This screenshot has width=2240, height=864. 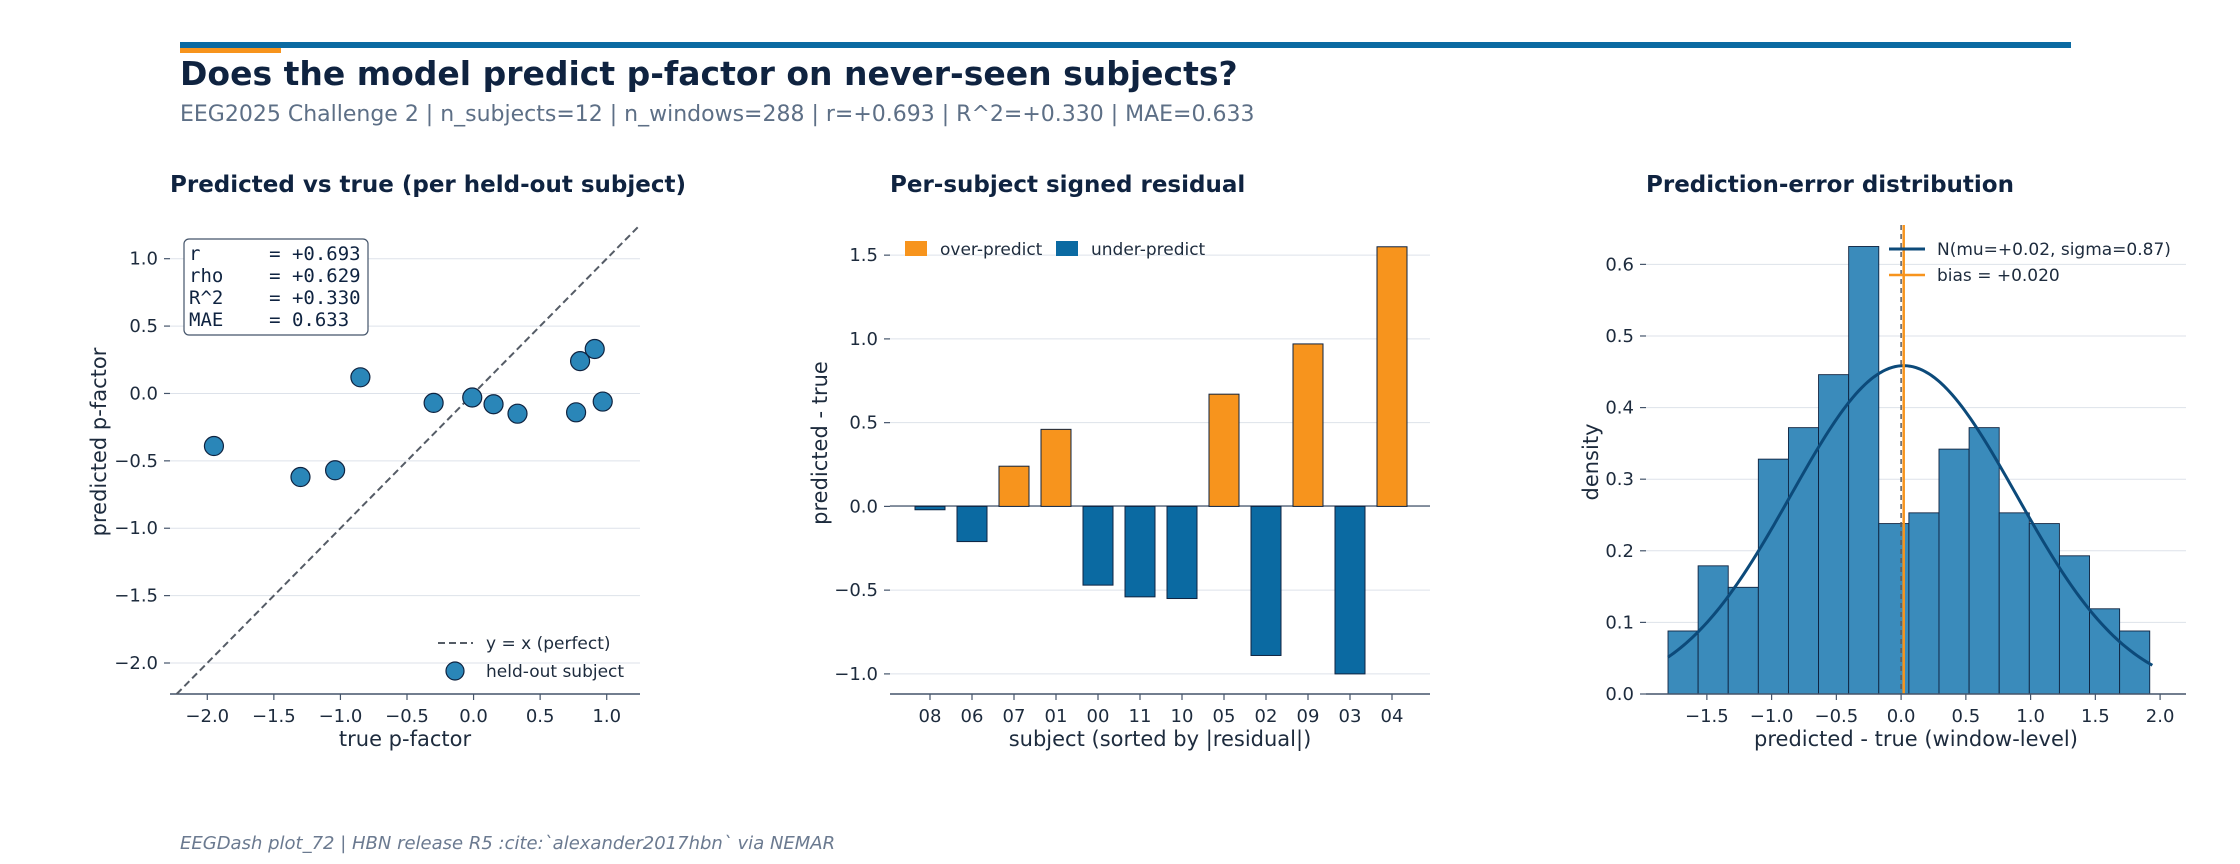 I want to click on residual-legend: over-predict under-predict, so click(x=1055, y=250).